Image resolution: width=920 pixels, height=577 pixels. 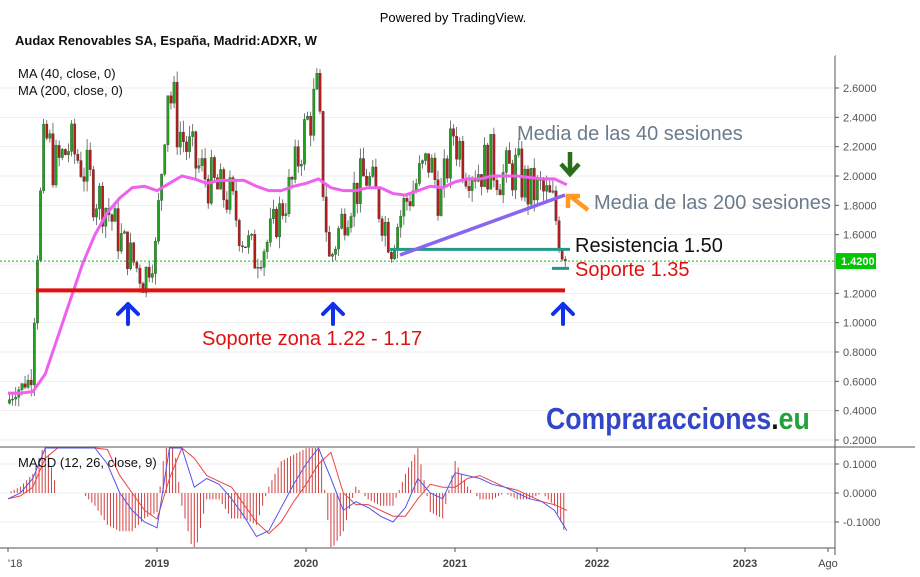 I want to click on time-tick-label: Ago, so click(x=828, y=564).